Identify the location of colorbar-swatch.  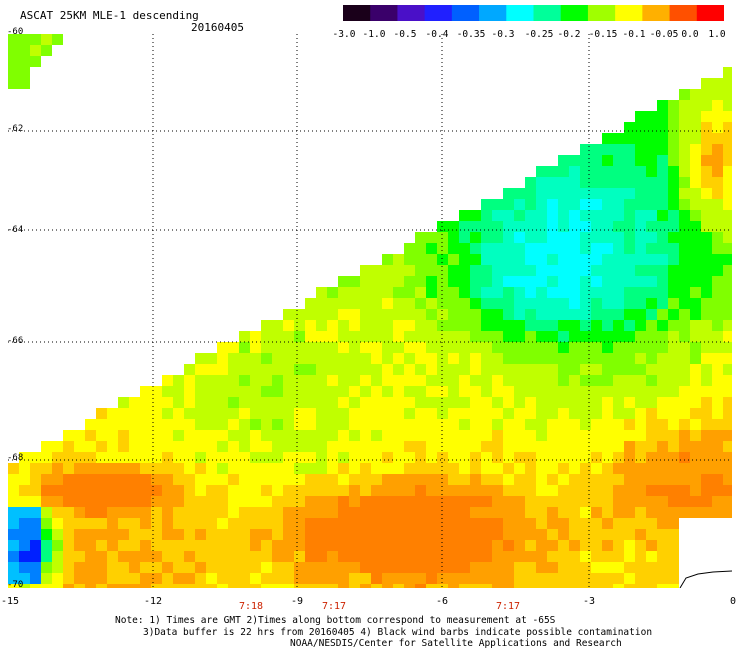
(601, 13).